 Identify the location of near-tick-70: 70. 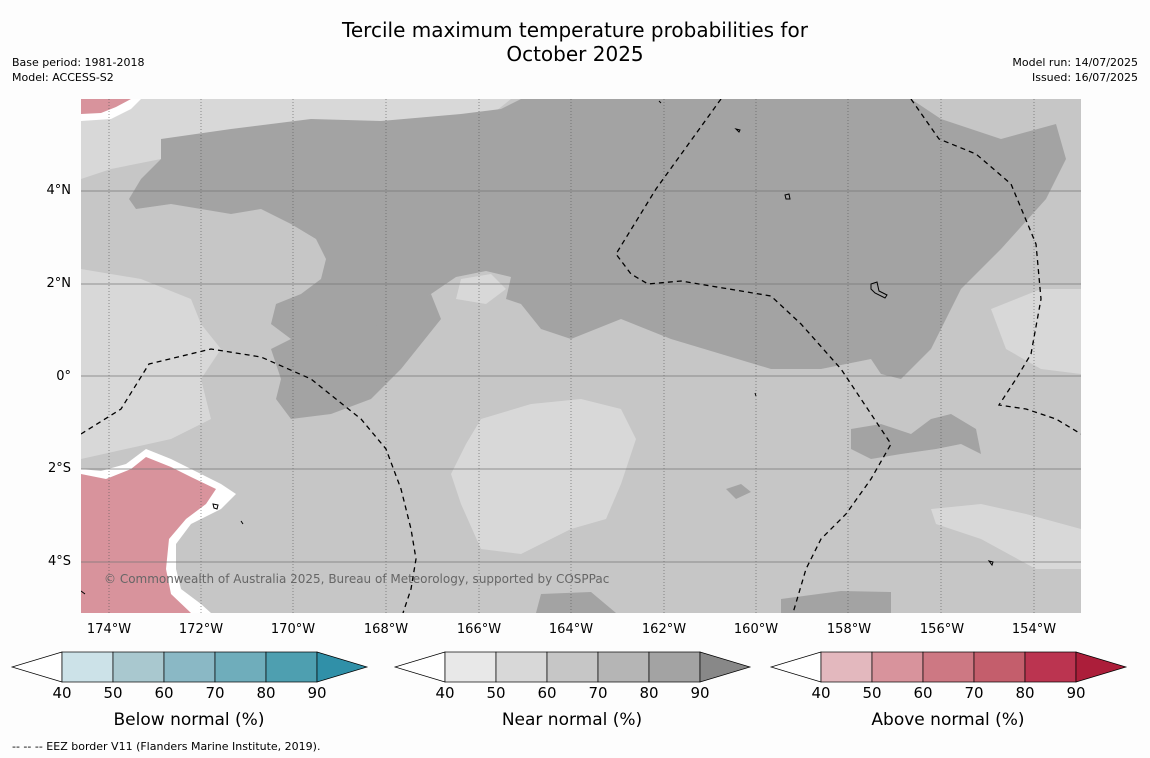
(598, 693).